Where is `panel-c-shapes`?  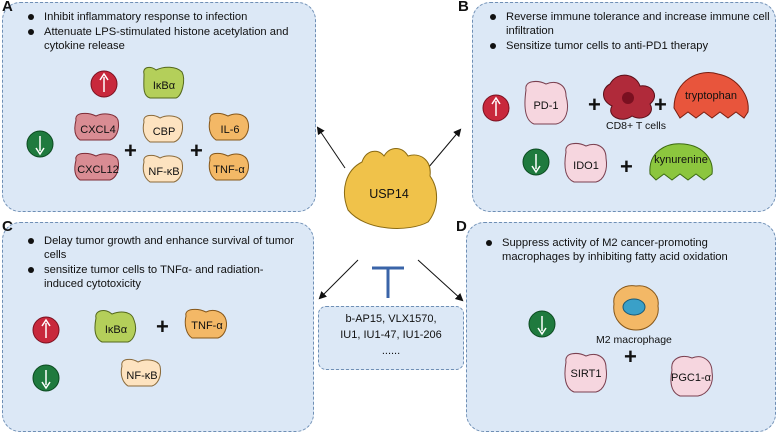 panel-c-shapes is located at coordinates (129, 350).